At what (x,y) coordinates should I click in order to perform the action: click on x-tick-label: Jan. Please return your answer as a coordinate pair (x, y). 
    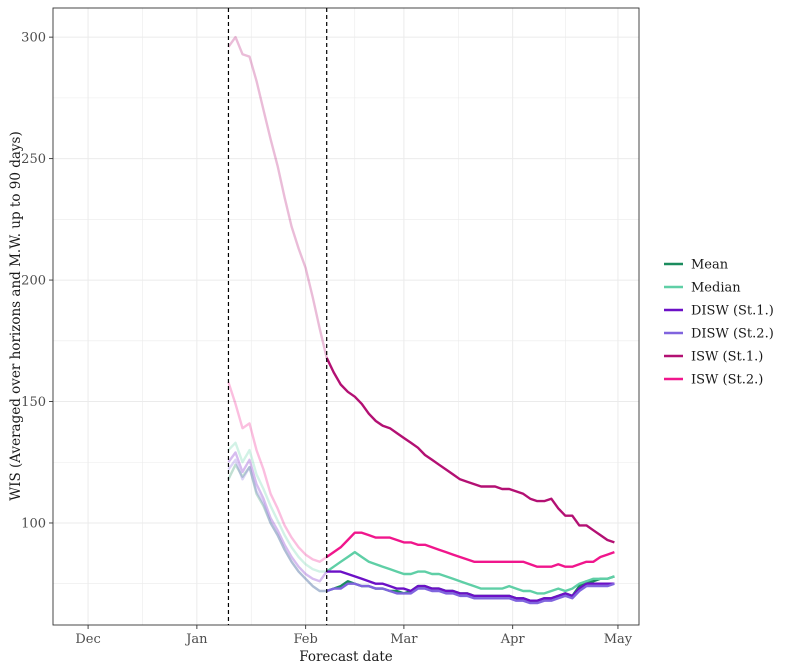
    Looking at the image, I should click on (196, 639).